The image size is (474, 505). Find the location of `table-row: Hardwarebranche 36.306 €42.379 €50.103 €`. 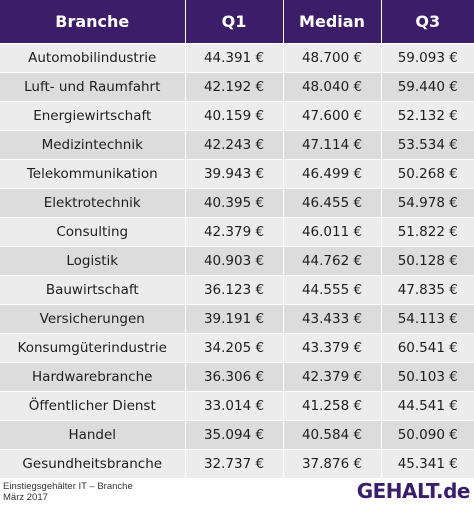

table-row: Hardwarebranche 36.306 €42.379 €50.103 € is located at coordinates (237, 377).